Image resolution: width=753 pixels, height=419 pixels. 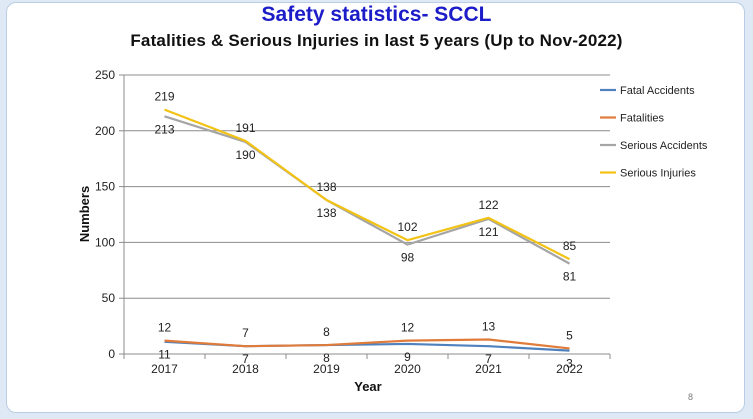 I want to click on slide-title: Safety statistics- SCCL, so click(x=376, y=14).